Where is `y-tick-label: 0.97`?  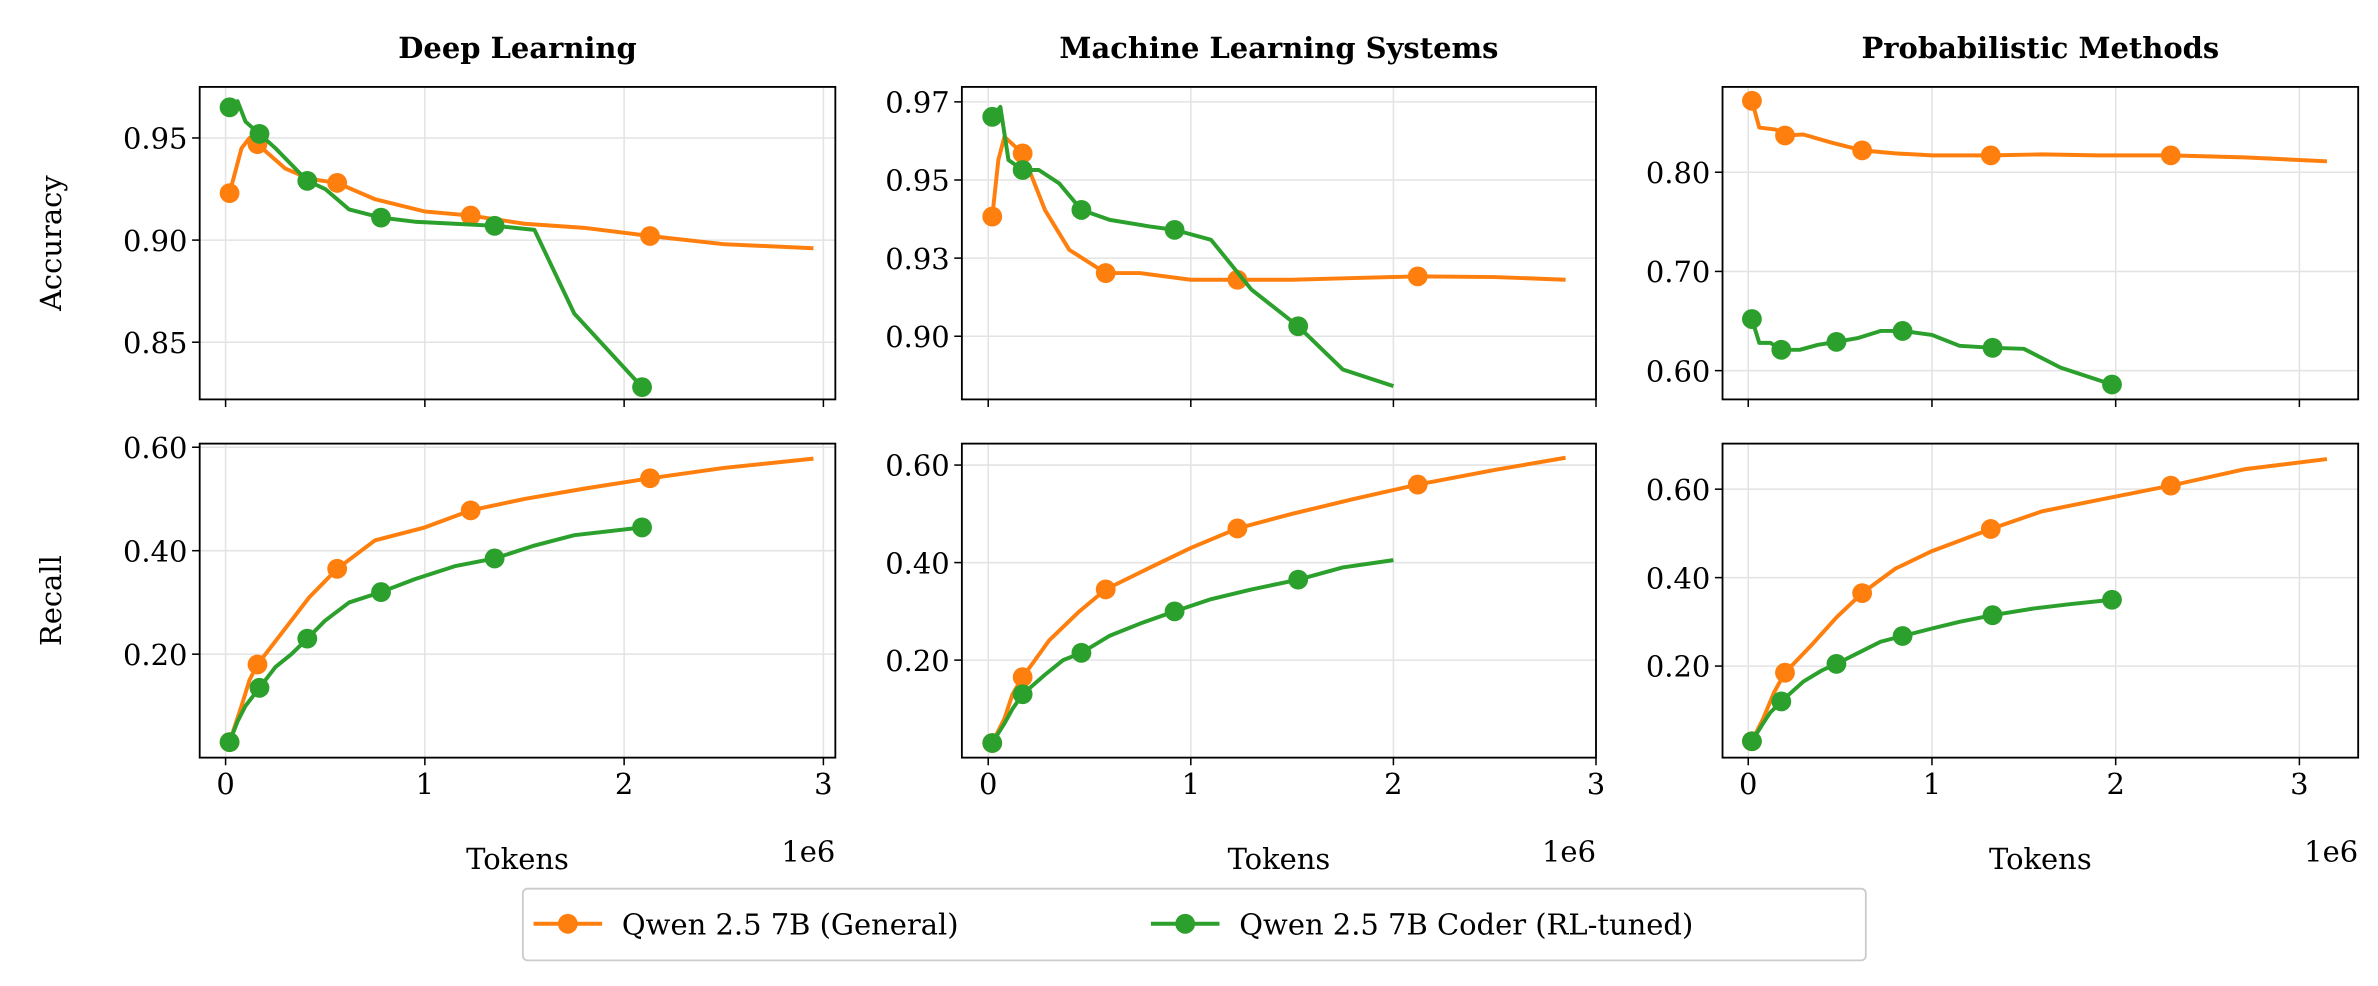 y-tick-label: 0.97 is located at coordinates (917, 103).